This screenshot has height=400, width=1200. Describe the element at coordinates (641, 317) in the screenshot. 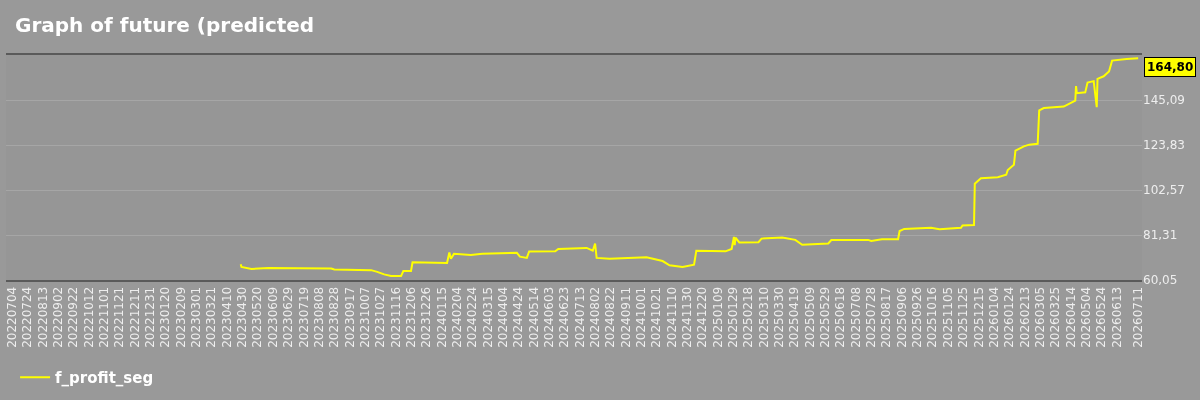

I see `x-tick-label: 20241001` at that location.